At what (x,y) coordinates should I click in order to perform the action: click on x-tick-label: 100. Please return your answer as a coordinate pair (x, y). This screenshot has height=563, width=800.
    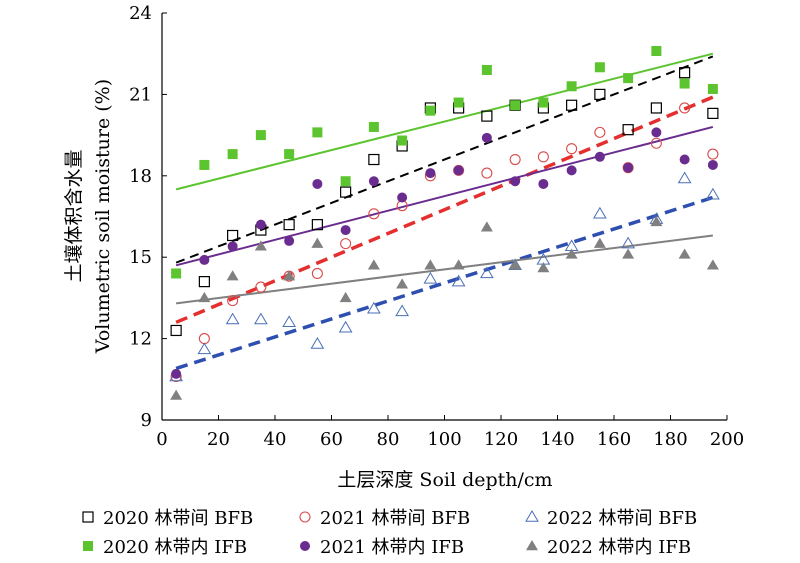
    Looking at the image, I should click on (444, 439).